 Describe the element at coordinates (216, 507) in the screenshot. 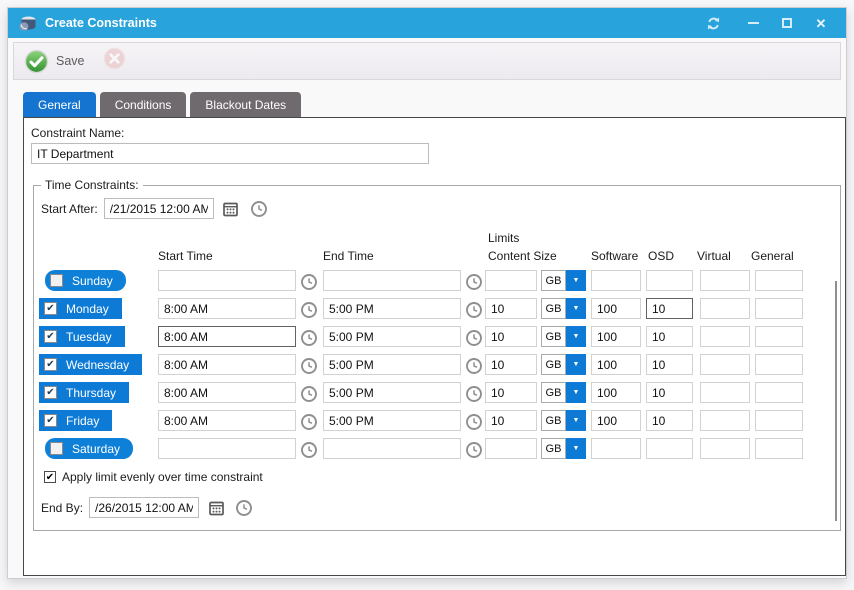

I see `end-by-calendar-button` at that location.